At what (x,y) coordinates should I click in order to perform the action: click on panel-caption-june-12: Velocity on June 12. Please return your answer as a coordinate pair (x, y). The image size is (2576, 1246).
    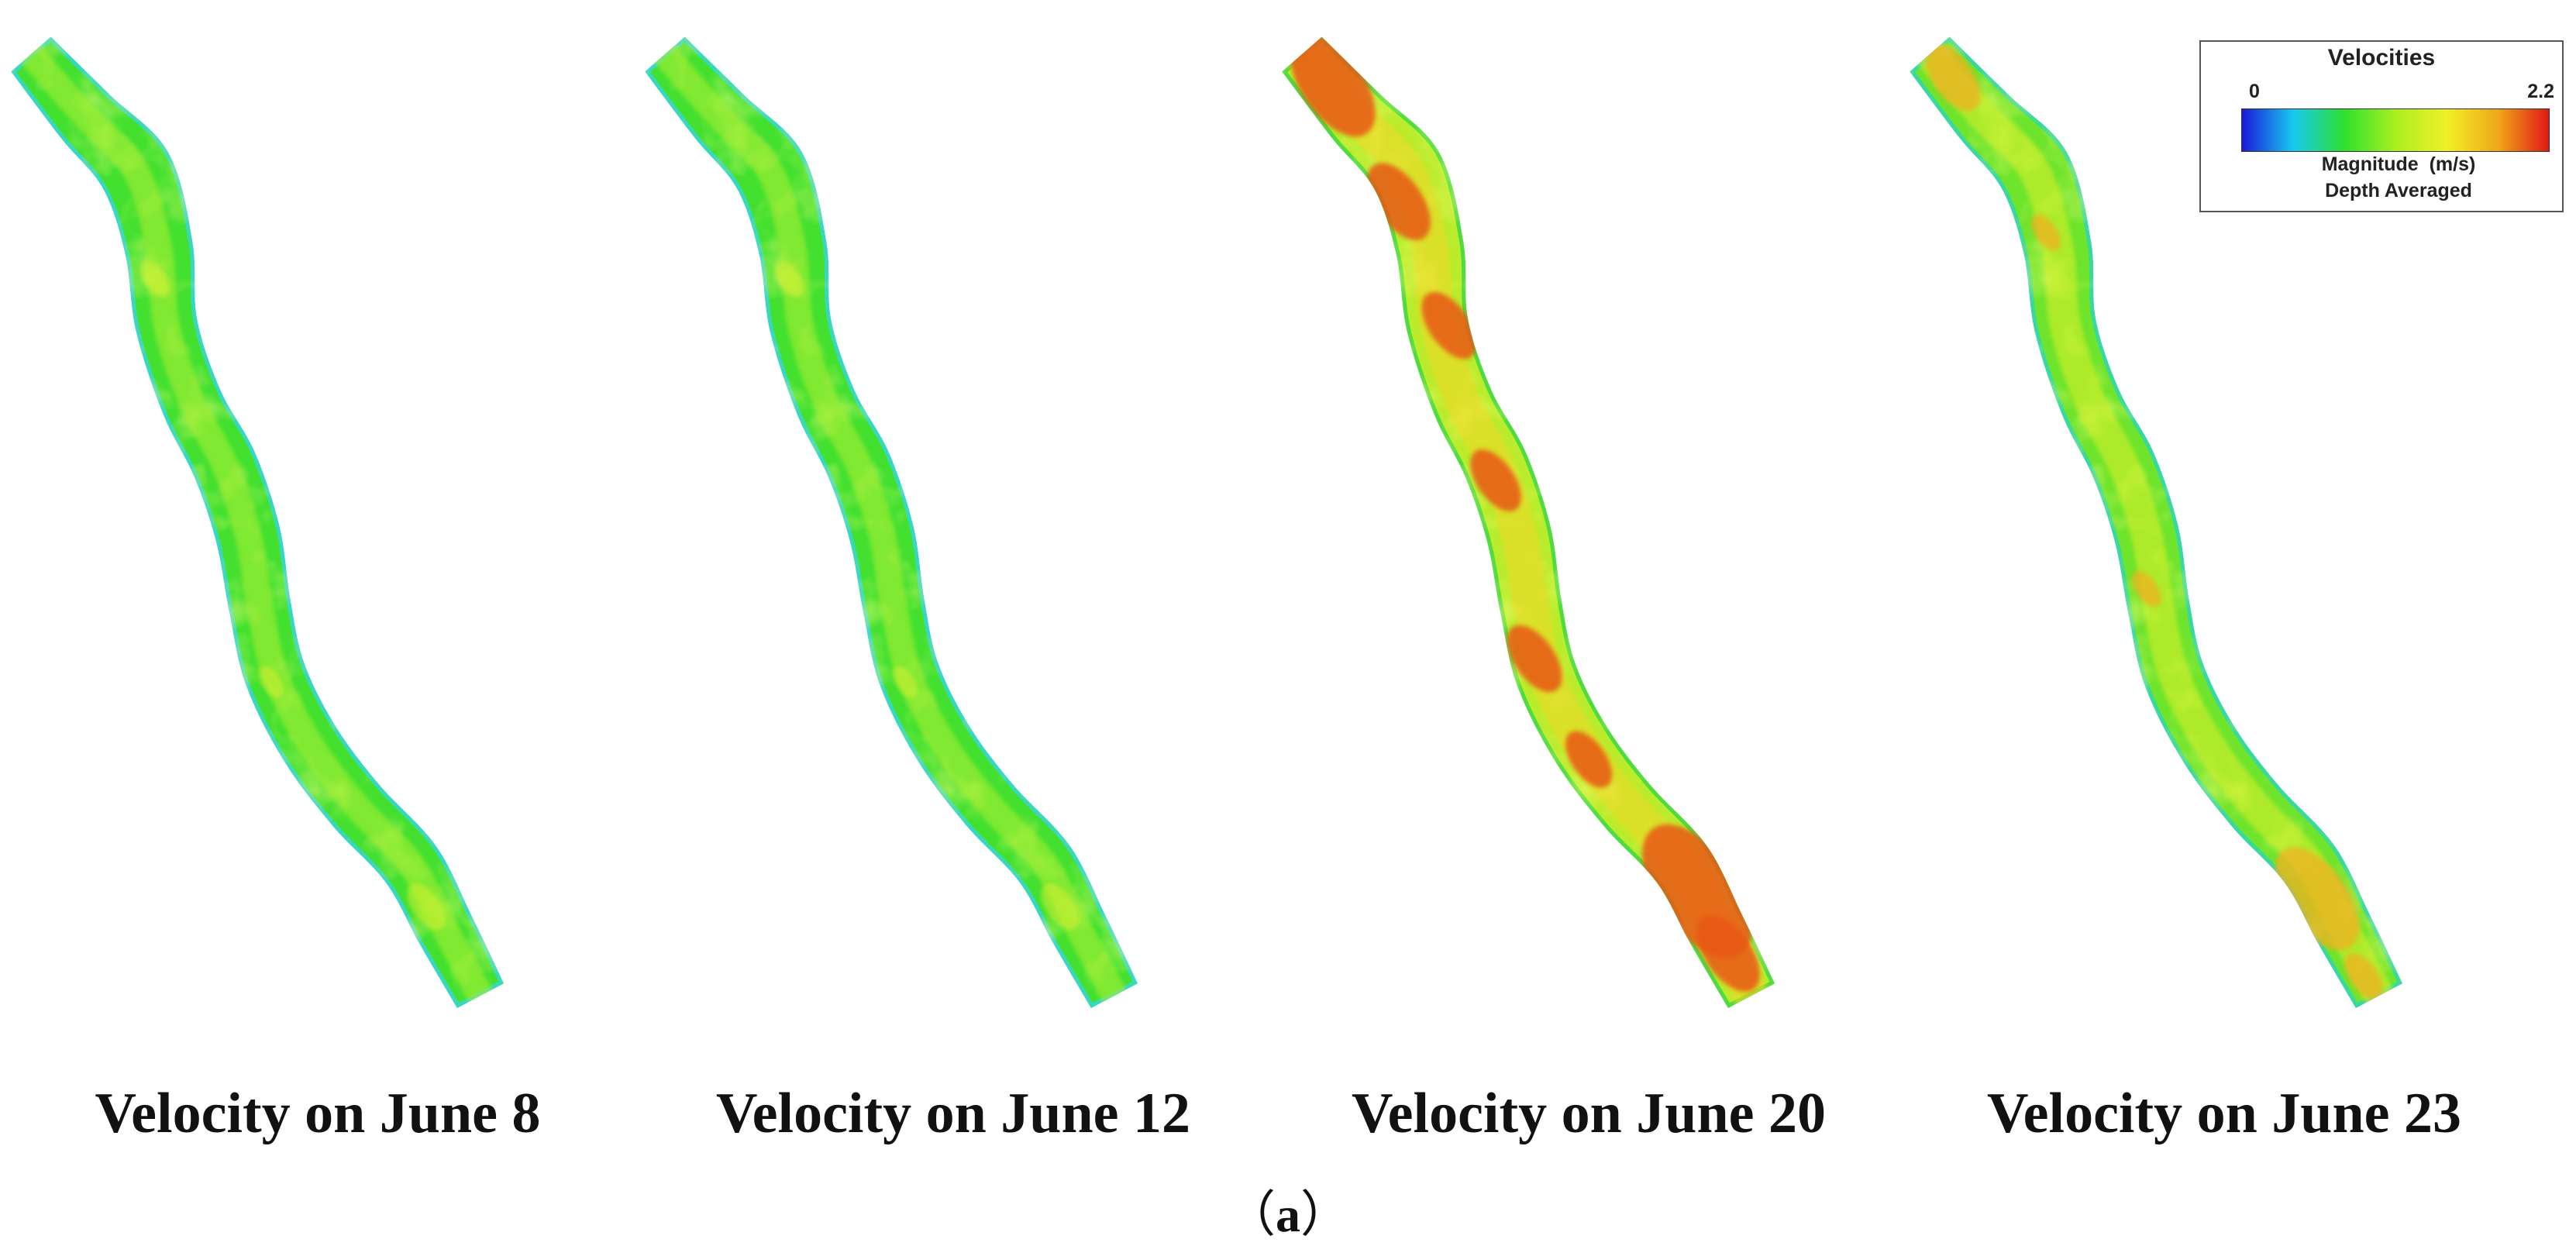
    Looking at the image, I should click on (953, 1113).